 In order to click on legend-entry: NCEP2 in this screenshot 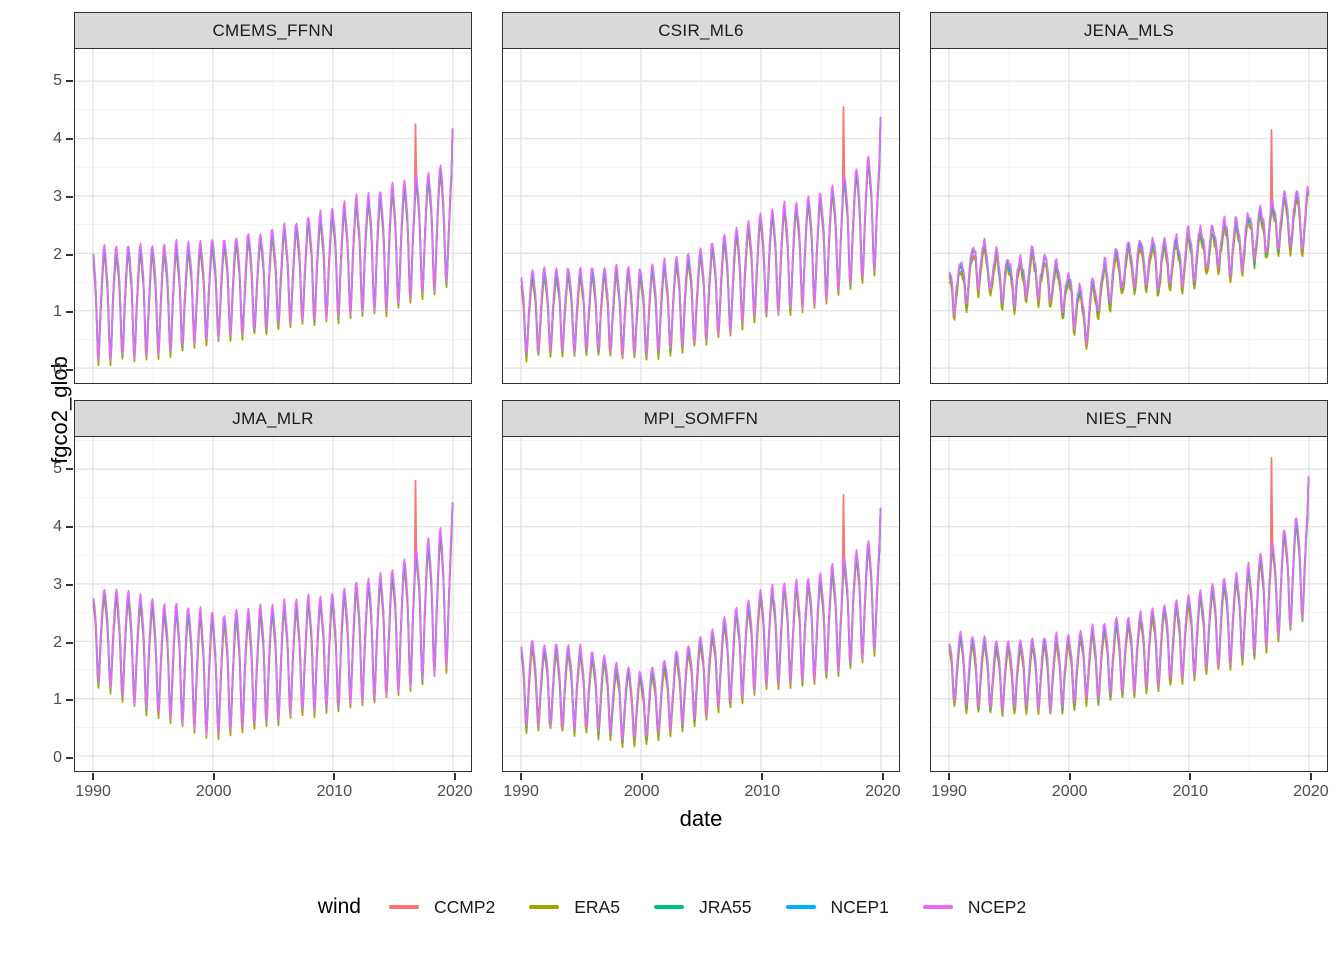, I will do `click(974, 907)`.